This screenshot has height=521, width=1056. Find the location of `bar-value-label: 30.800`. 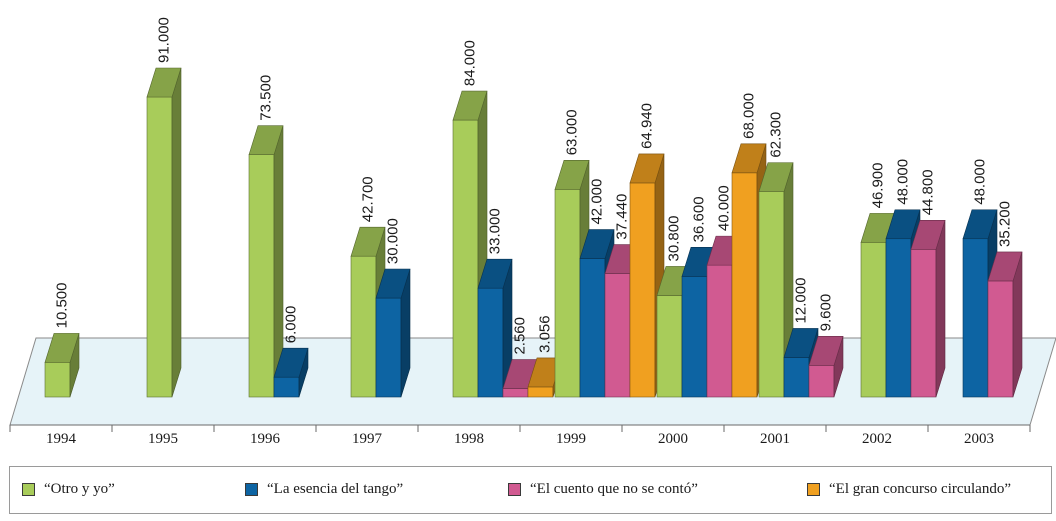

bar-value-label: 30.800 is located at coordinates (674, 239).